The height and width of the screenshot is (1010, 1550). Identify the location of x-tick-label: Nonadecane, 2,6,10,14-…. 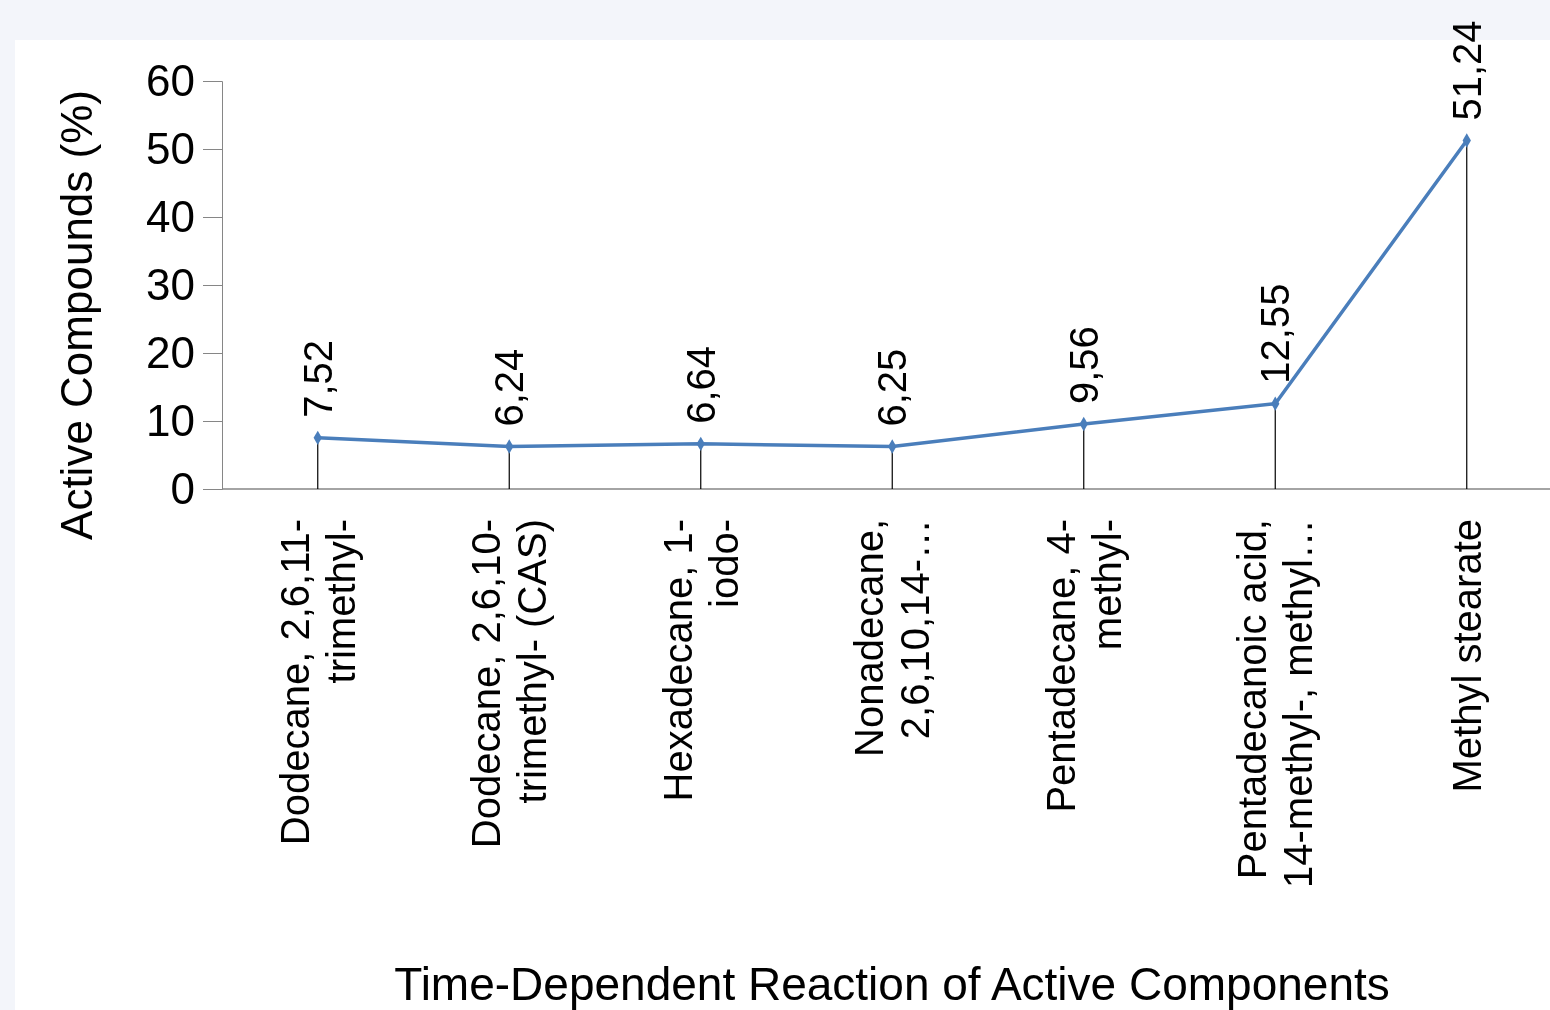
(892, 638).